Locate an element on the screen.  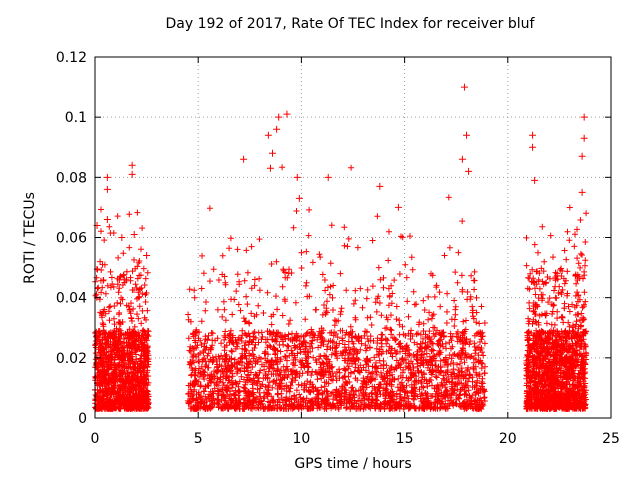
y-tick-label: 0 is located at coordinates (82, 419).